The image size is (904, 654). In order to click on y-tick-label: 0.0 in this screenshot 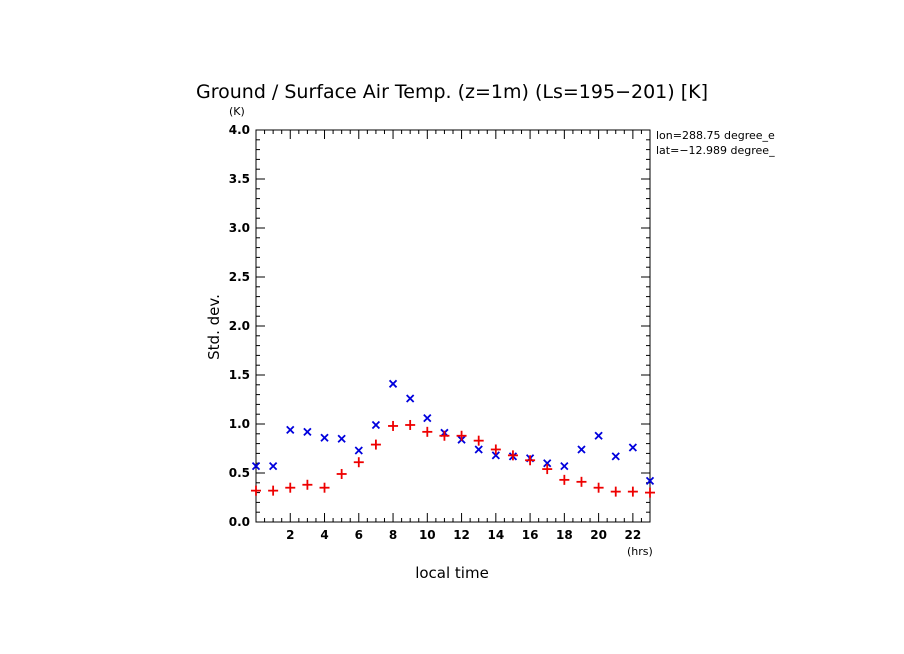, I will do `click(239, 522)`.